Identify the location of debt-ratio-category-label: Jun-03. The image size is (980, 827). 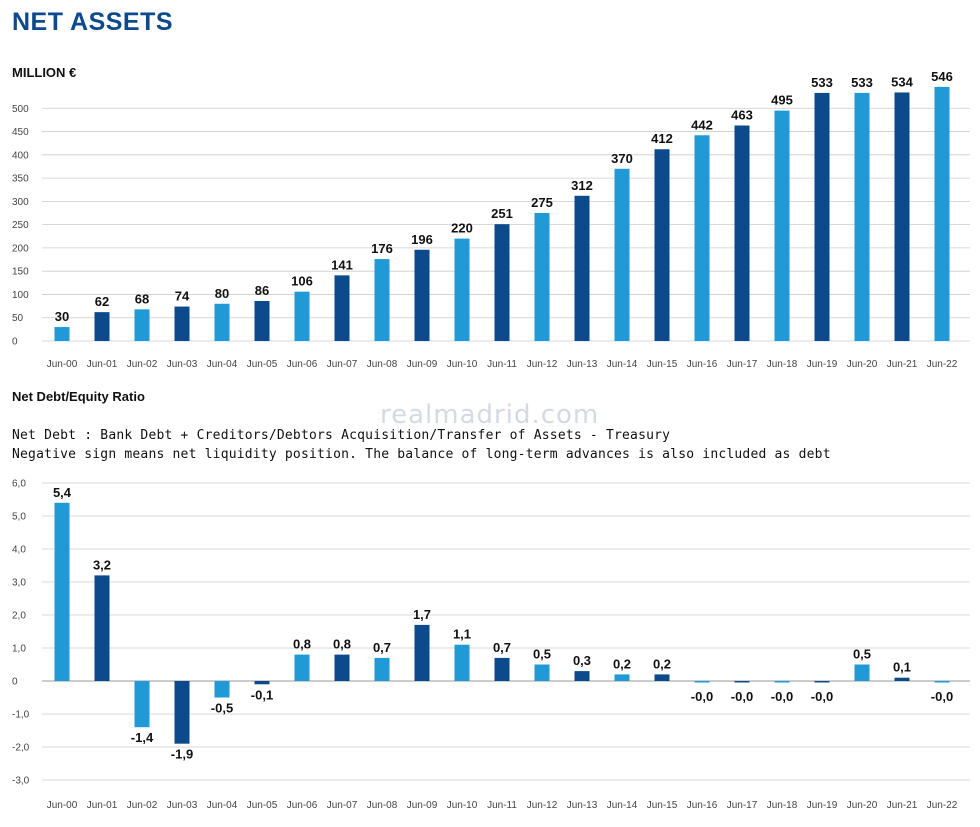
(182, 805).